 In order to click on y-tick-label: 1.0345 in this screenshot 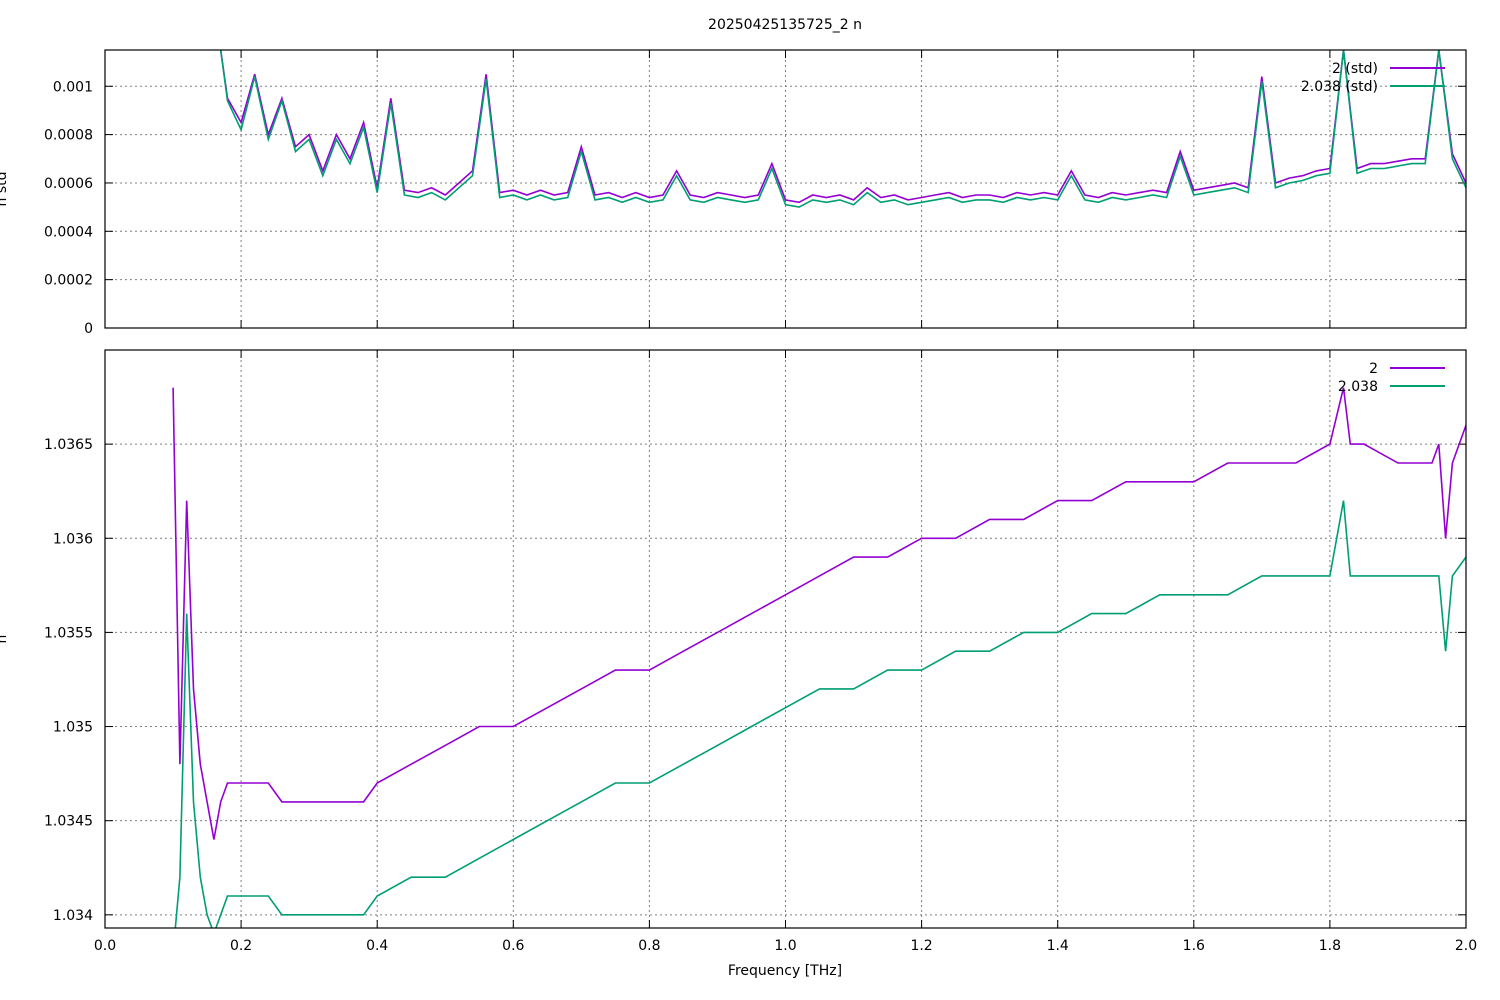, I will do `click(68, 822)`.